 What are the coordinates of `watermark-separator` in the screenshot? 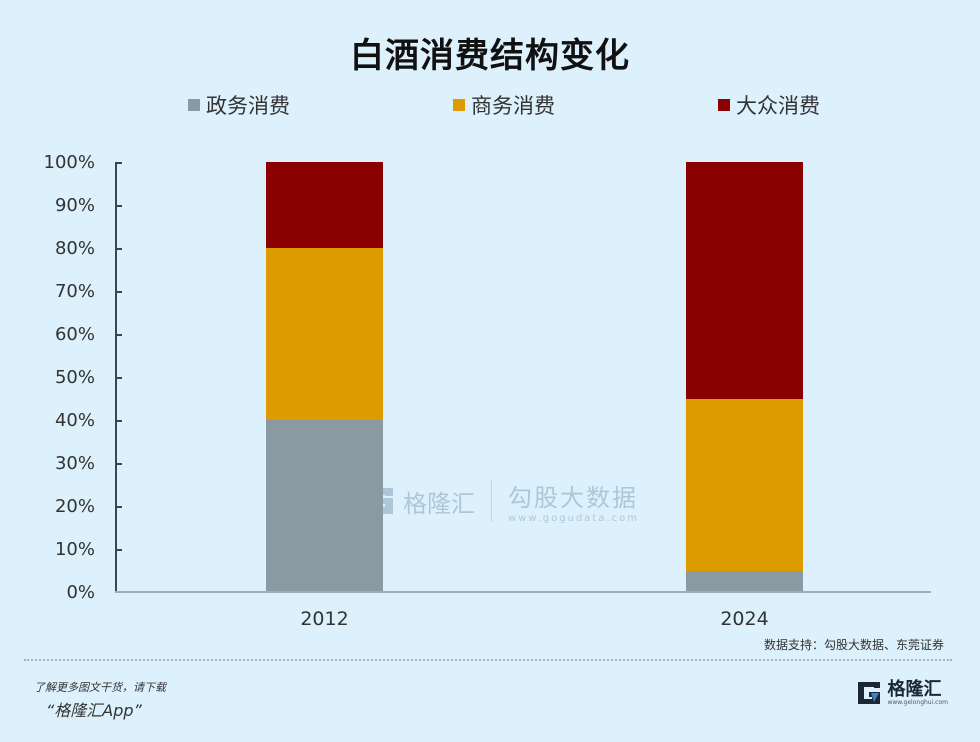 It's located at (491, 501).